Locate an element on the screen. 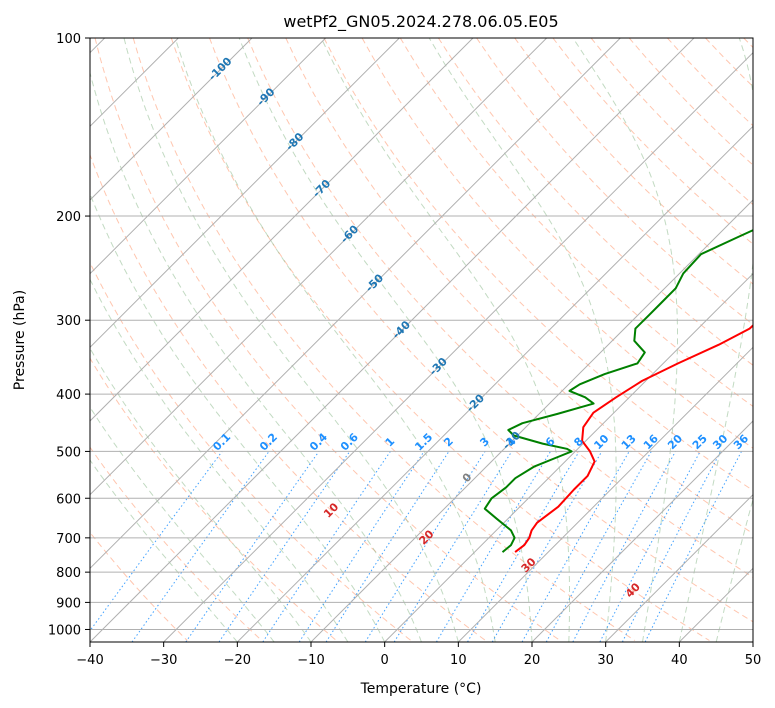 The width and height of the screenshot is (775, 708). mixing-ratio-label: 1 is located at coordinates (390, 442).